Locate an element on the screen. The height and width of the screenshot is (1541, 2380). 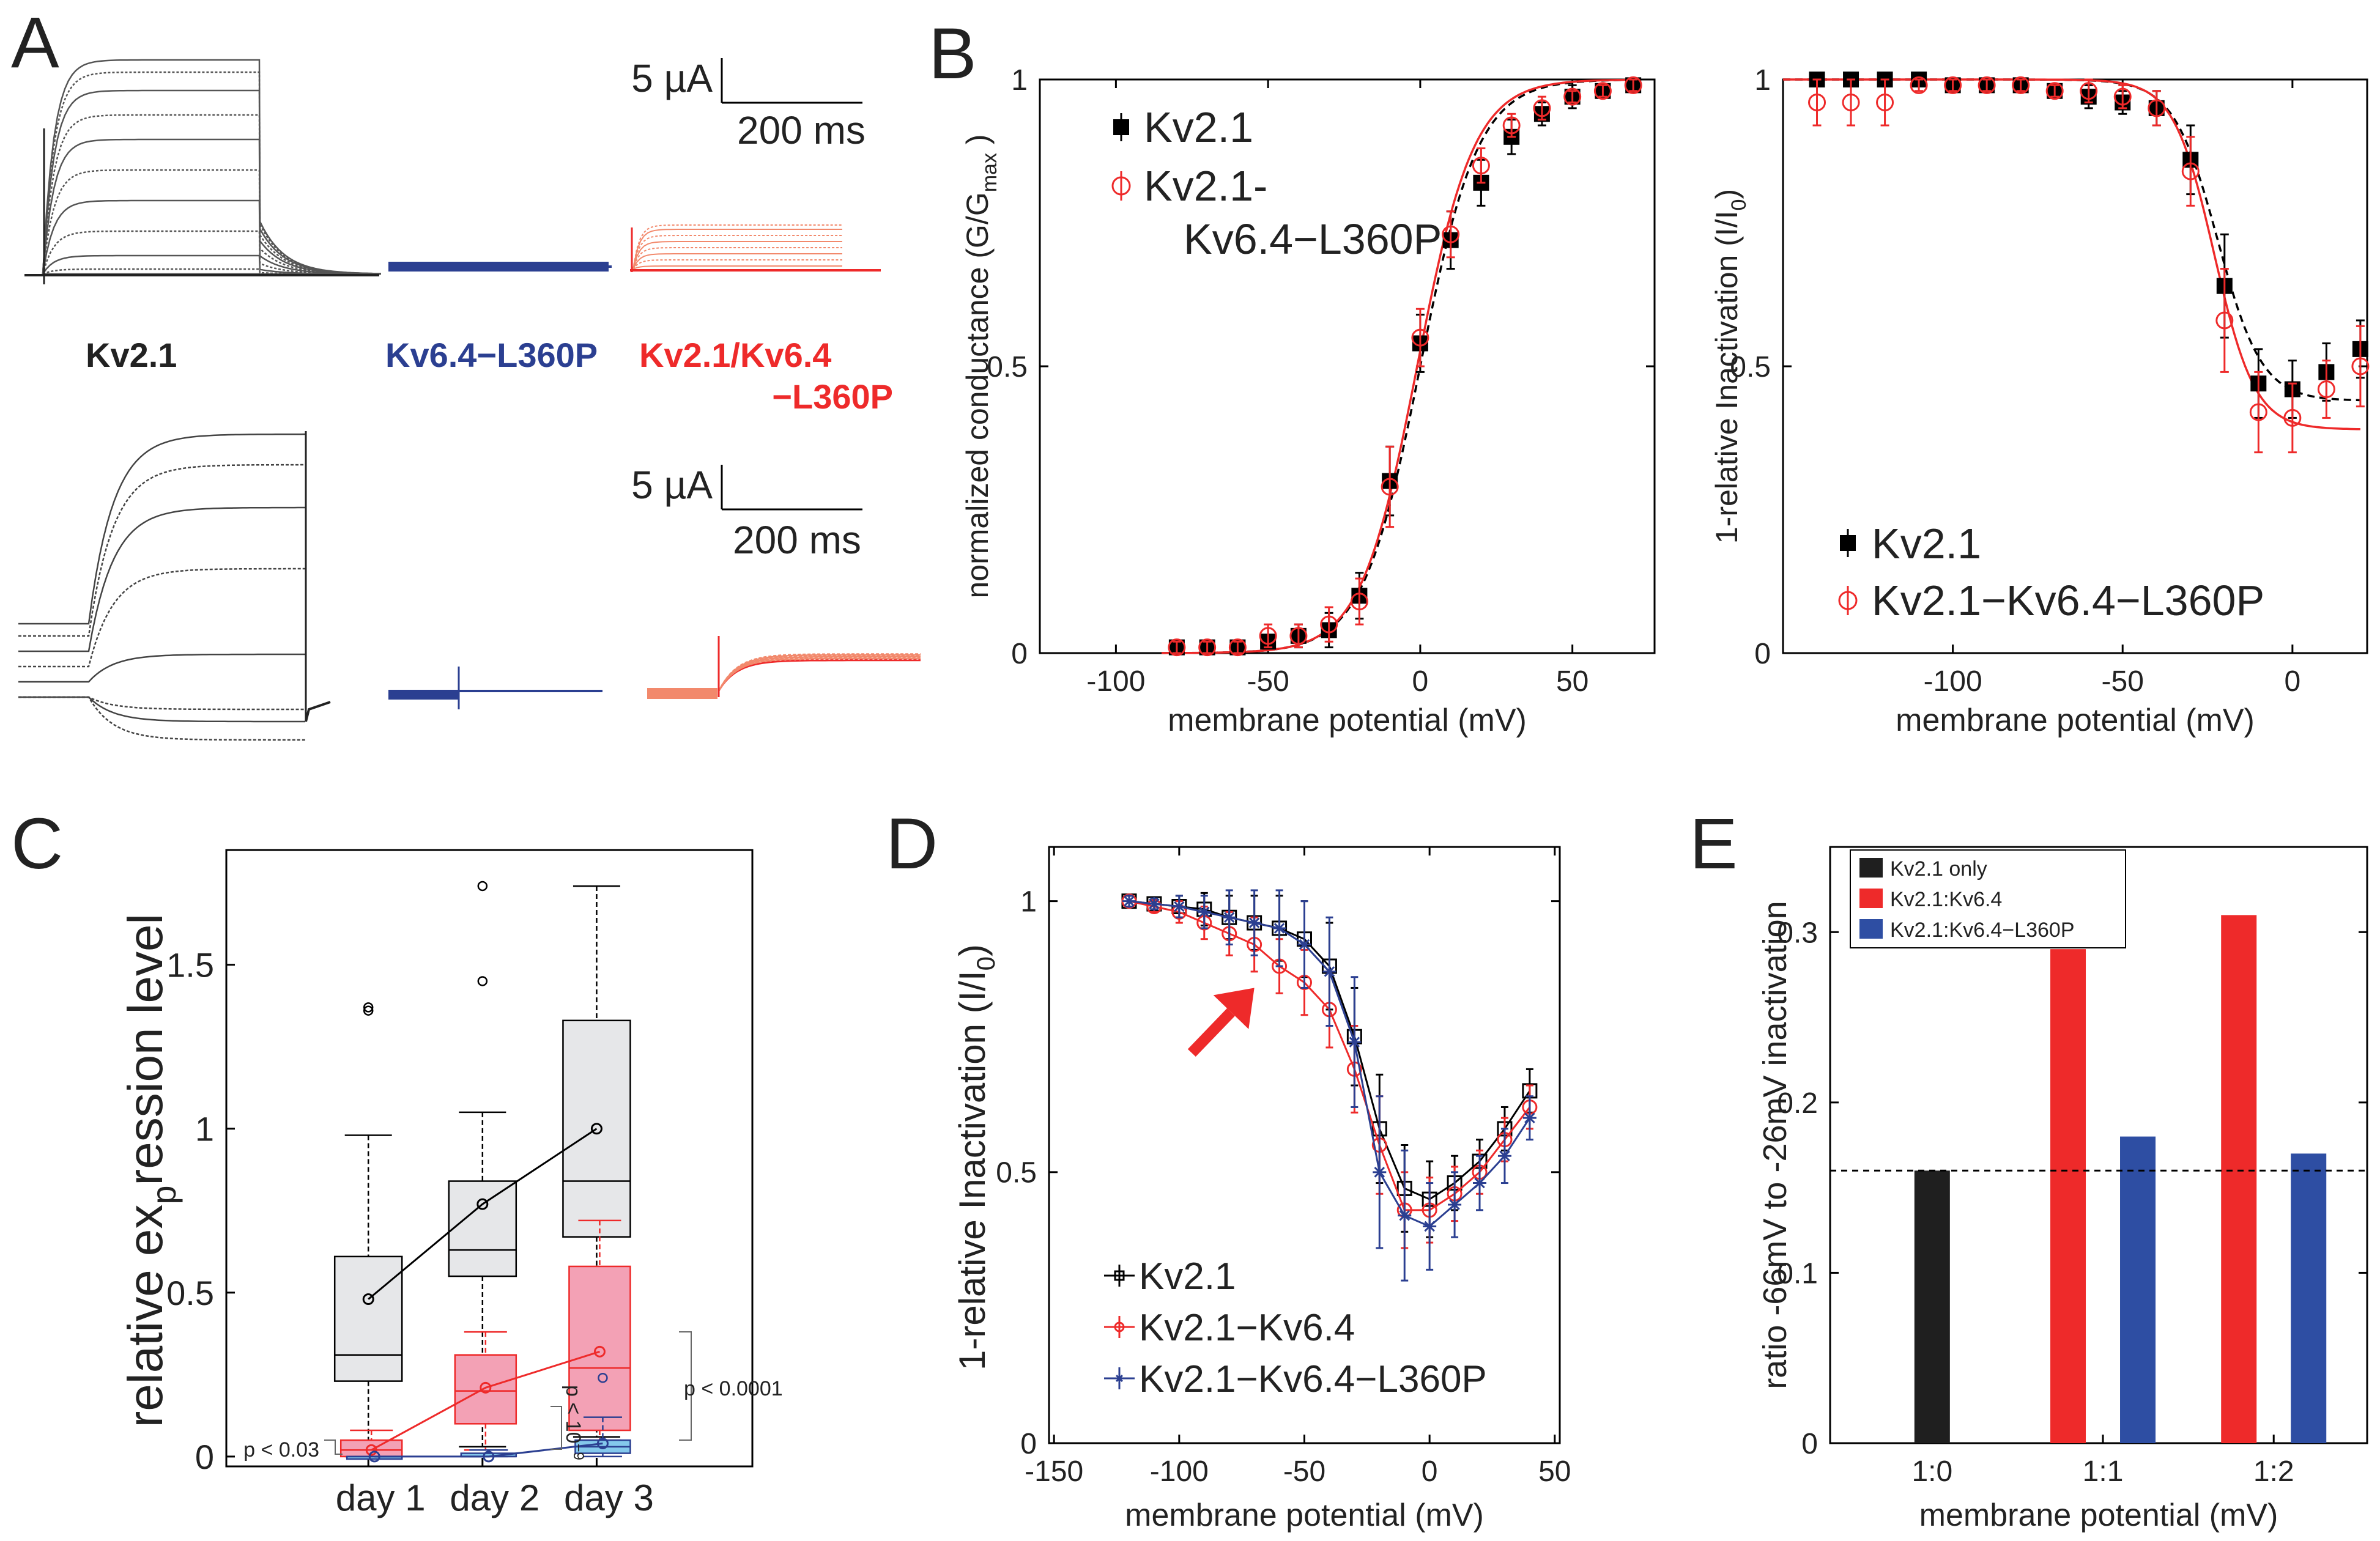
c-xtick-label: day 3 is located at coordinates (609, 1498).